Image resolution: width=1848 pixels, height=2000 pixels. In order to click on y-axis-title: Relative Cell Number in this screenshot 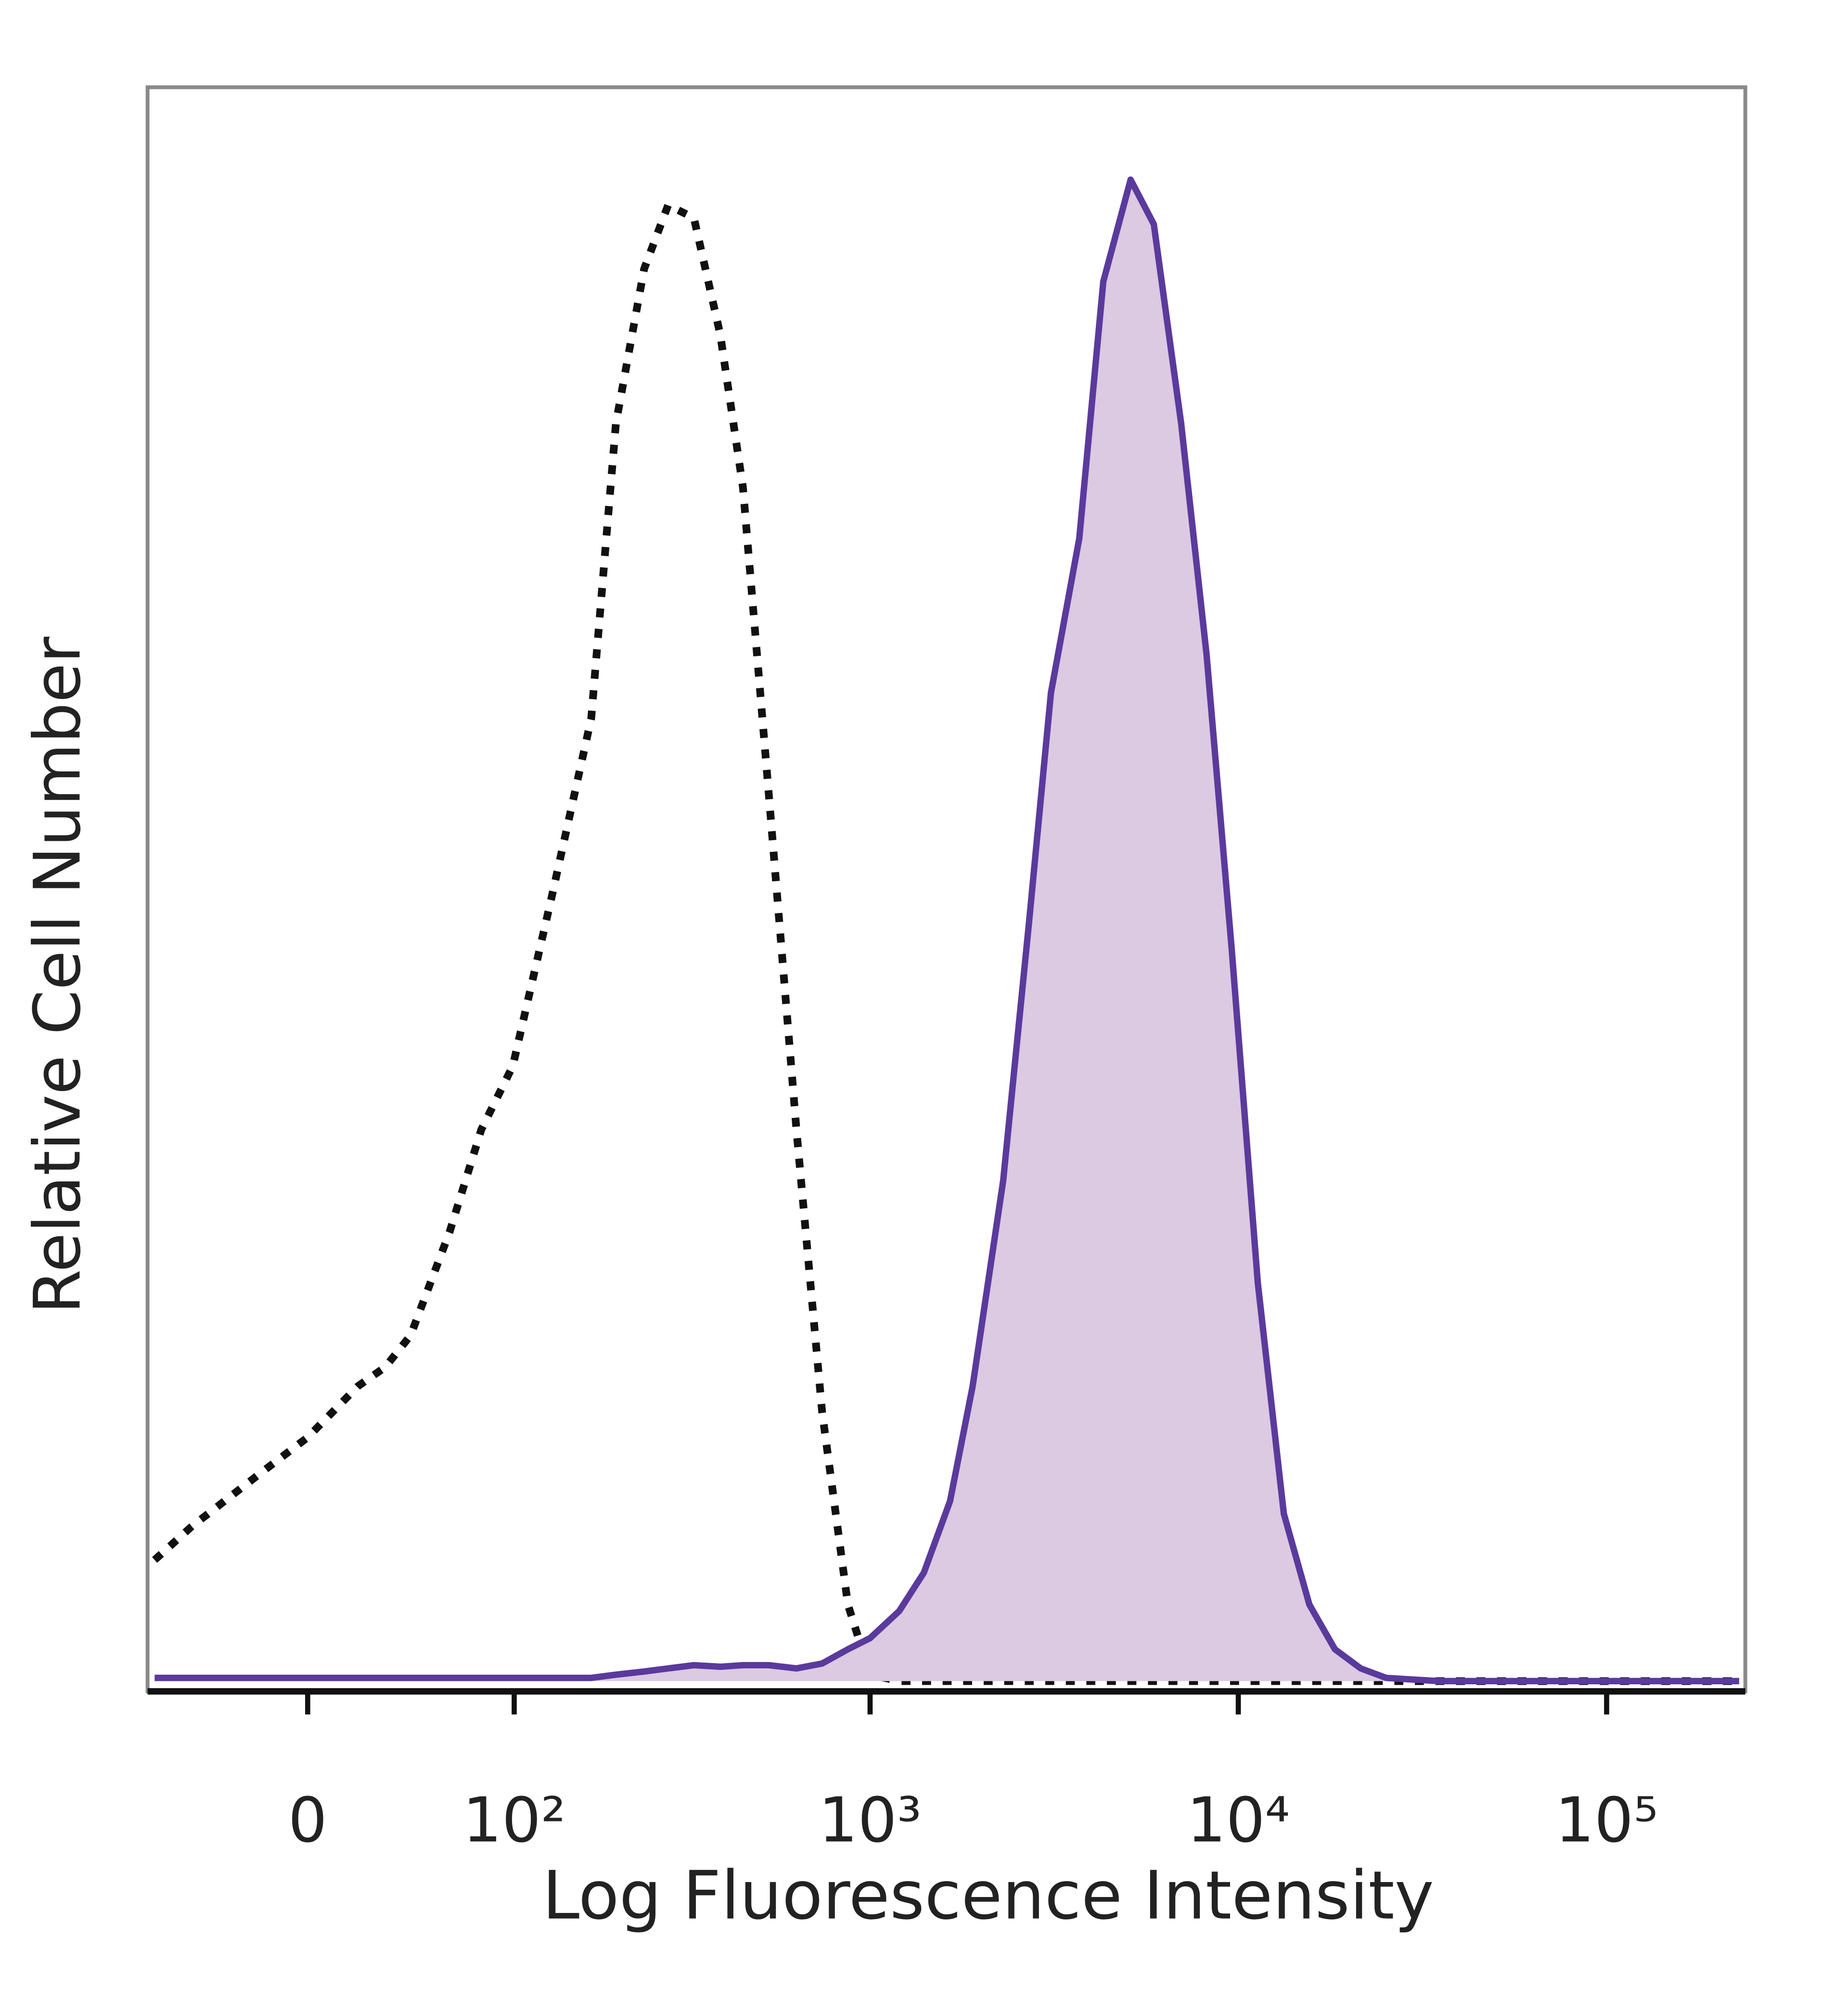, I will do `click(57, 975)`.